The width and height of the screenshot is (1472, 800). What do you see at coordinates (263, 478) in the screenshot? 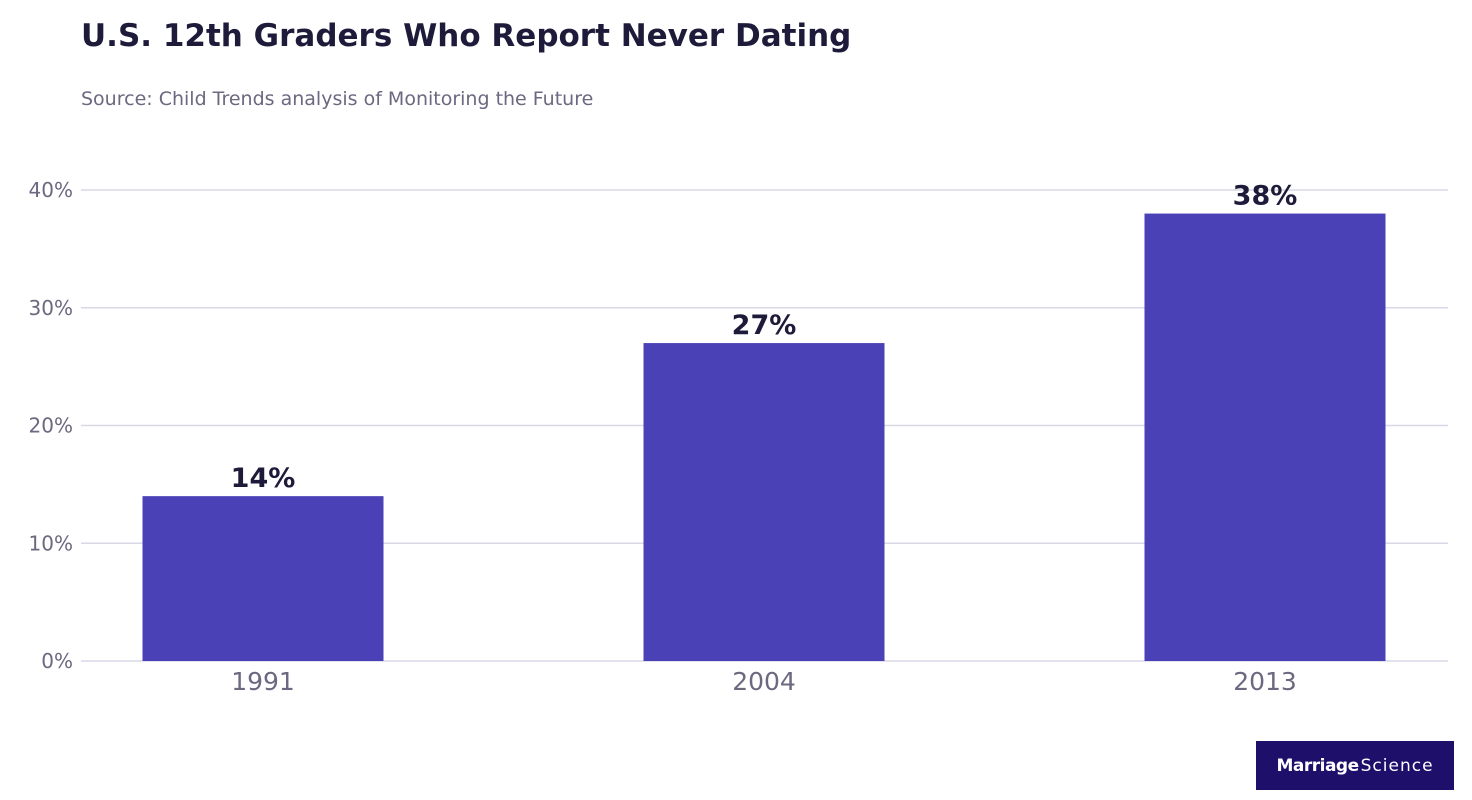
I see `bar-value-label: 14%` at bounding box center [263, 478].